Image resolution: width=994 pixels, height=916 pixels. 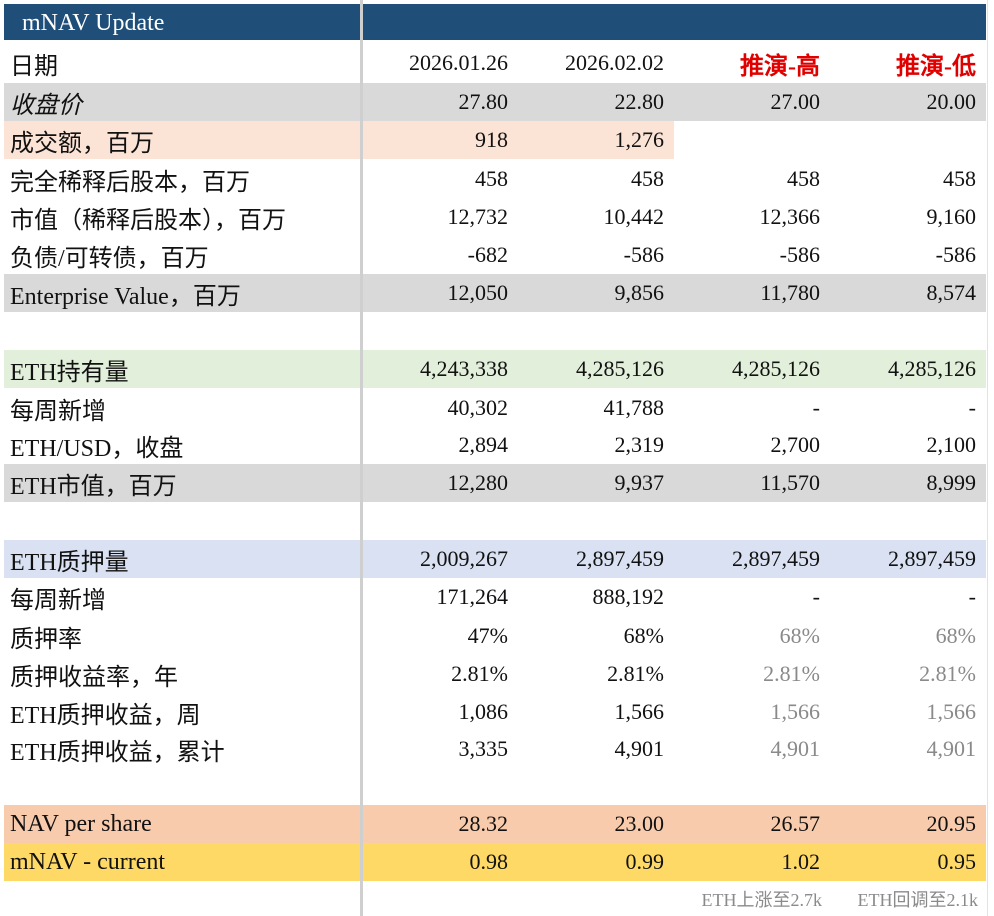 I want to click on date-row: 日期 2026.01.26 2026.02.02 推演-高 推演-低, so click(x=497, y=63).